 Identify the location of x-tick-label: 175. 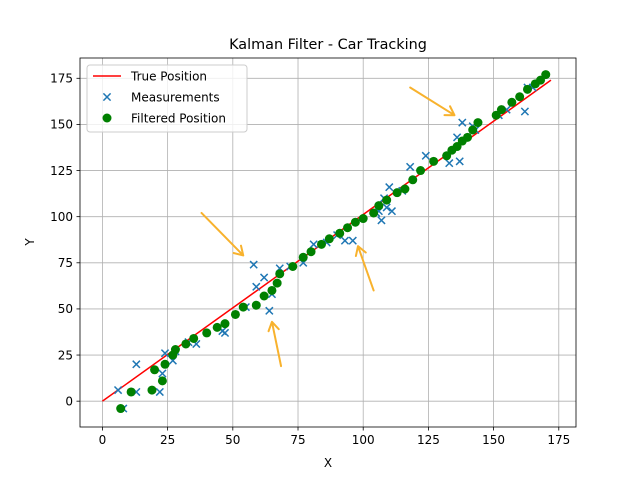
(558, 440).